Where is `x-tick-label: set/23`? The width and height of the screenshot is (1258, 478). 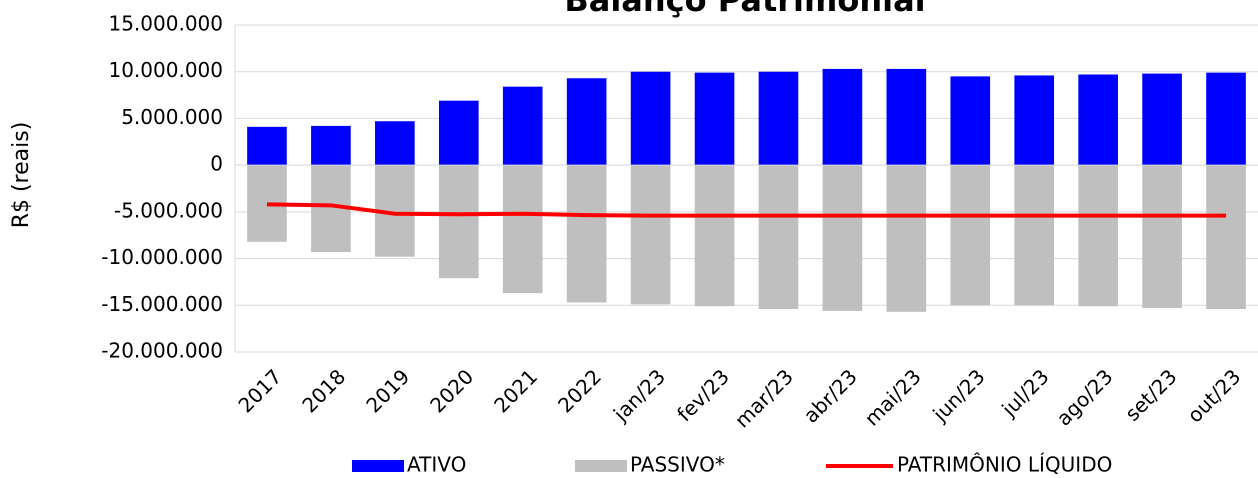 x-tick-label: set/23 is located at coordinates (1150, 394).